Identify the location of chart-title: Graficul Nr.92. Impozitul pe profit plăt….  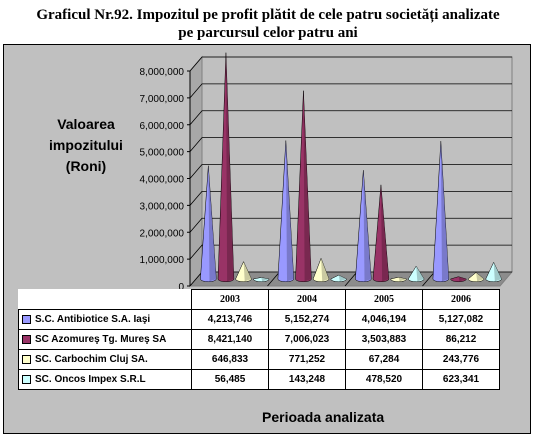
(268, 24).